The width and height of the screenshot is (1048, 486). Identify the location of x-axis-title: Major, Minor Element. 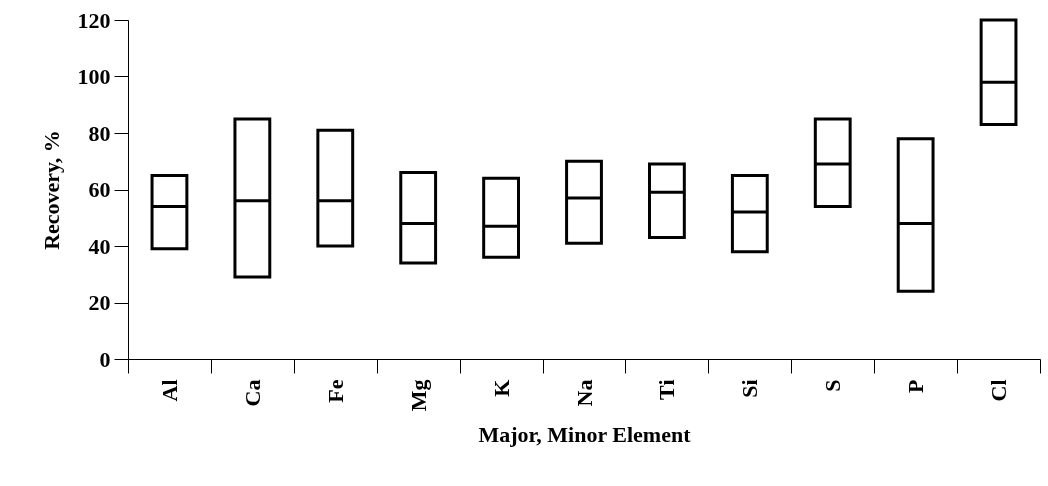
(585, 435).